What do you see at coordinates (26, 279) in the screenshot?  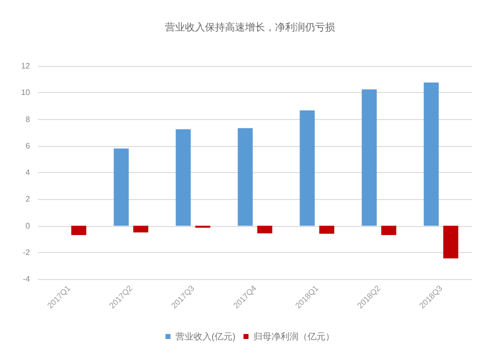 I see `y-tick-label: -4` at bounding box center [26, 279].